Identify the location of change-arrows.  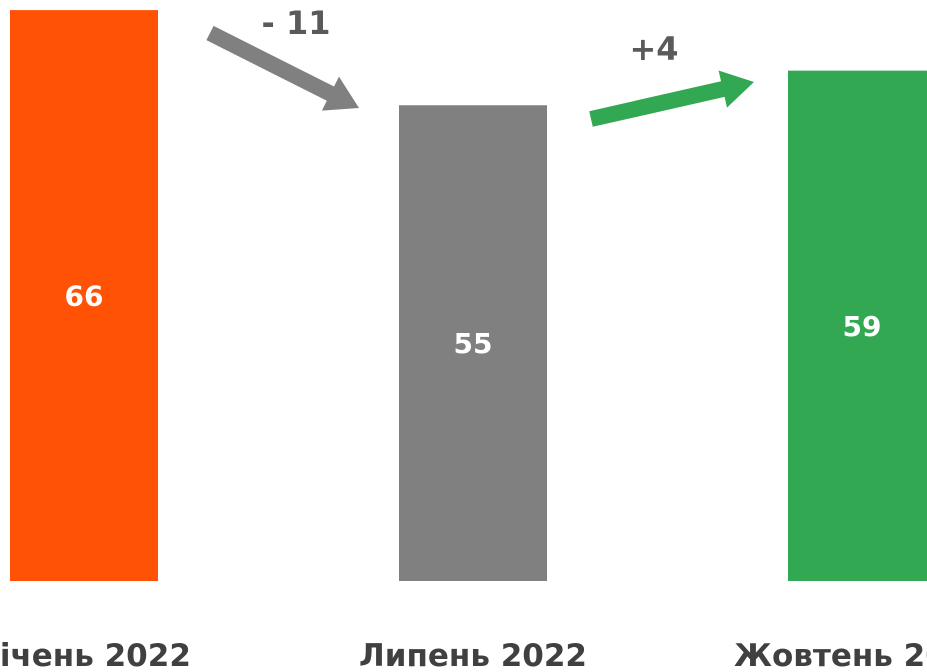
(480, 76).